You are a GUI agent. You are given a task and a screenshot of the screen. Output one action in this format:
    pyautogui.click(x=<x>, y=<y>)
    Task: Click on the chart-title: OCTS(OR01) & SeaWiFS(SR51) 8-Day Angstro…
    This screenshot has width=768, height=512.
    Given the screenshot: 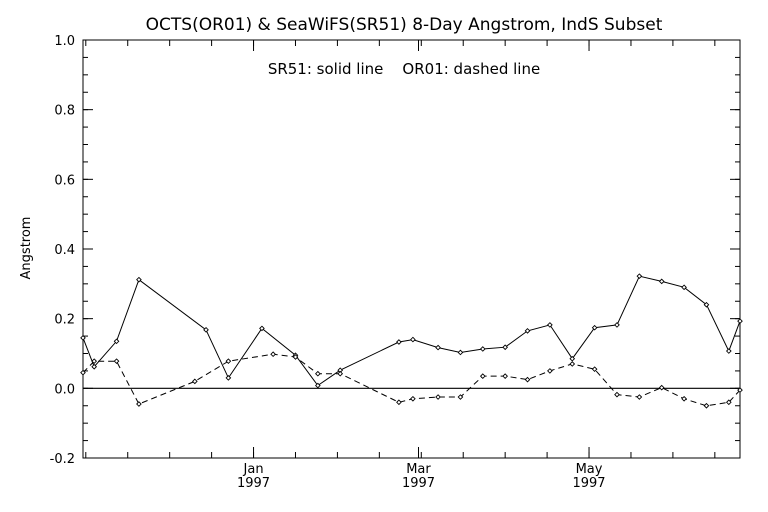 What is the action you would take?
    pyautogui.click(x=404, y=25)
    